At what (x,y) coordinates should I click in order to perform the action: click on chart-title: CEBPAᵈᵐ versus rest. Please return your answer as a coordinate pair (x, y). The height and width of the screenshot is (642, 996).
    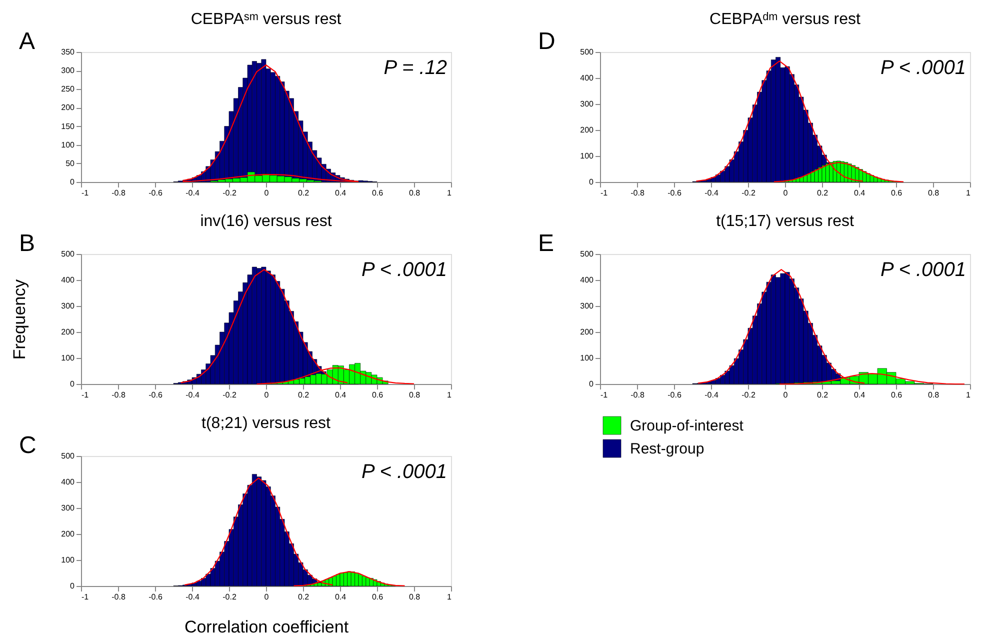
    Looking at the image, I should click on (786, 19).